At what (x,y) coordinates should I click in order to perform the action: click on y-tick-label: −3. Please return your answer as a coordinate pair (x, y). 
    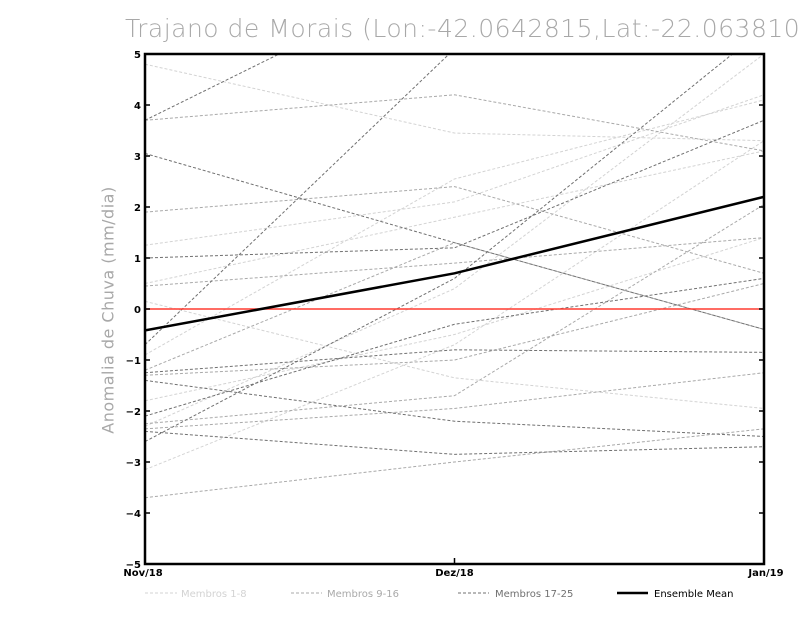
    Looking at the image, I should click on (133, 463).